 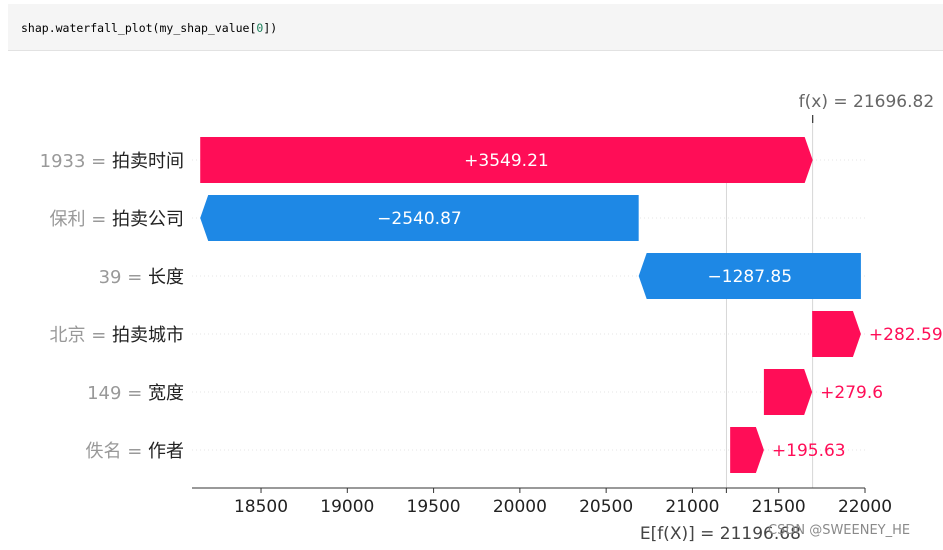 I want to click on feature-row-label: 佚名 = 作者, so click(x=134, y=451).